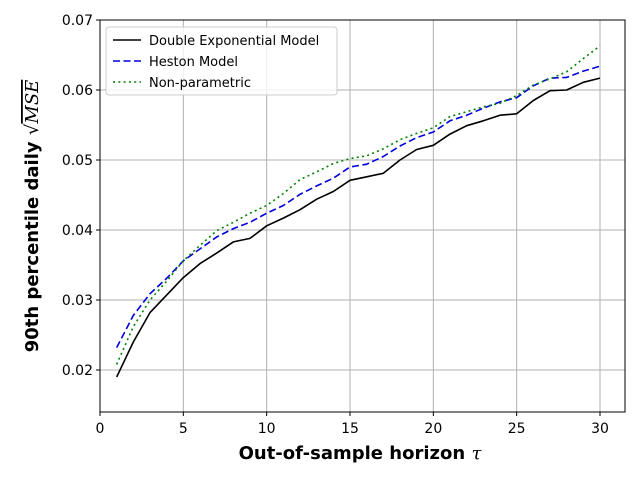 The height and width of the screenshot is (480, 640). What do you see at coordinates (32, 102) in the screenshot?
I see `y-axis-title-symbol: MSE` at bounding box center [32, 102].